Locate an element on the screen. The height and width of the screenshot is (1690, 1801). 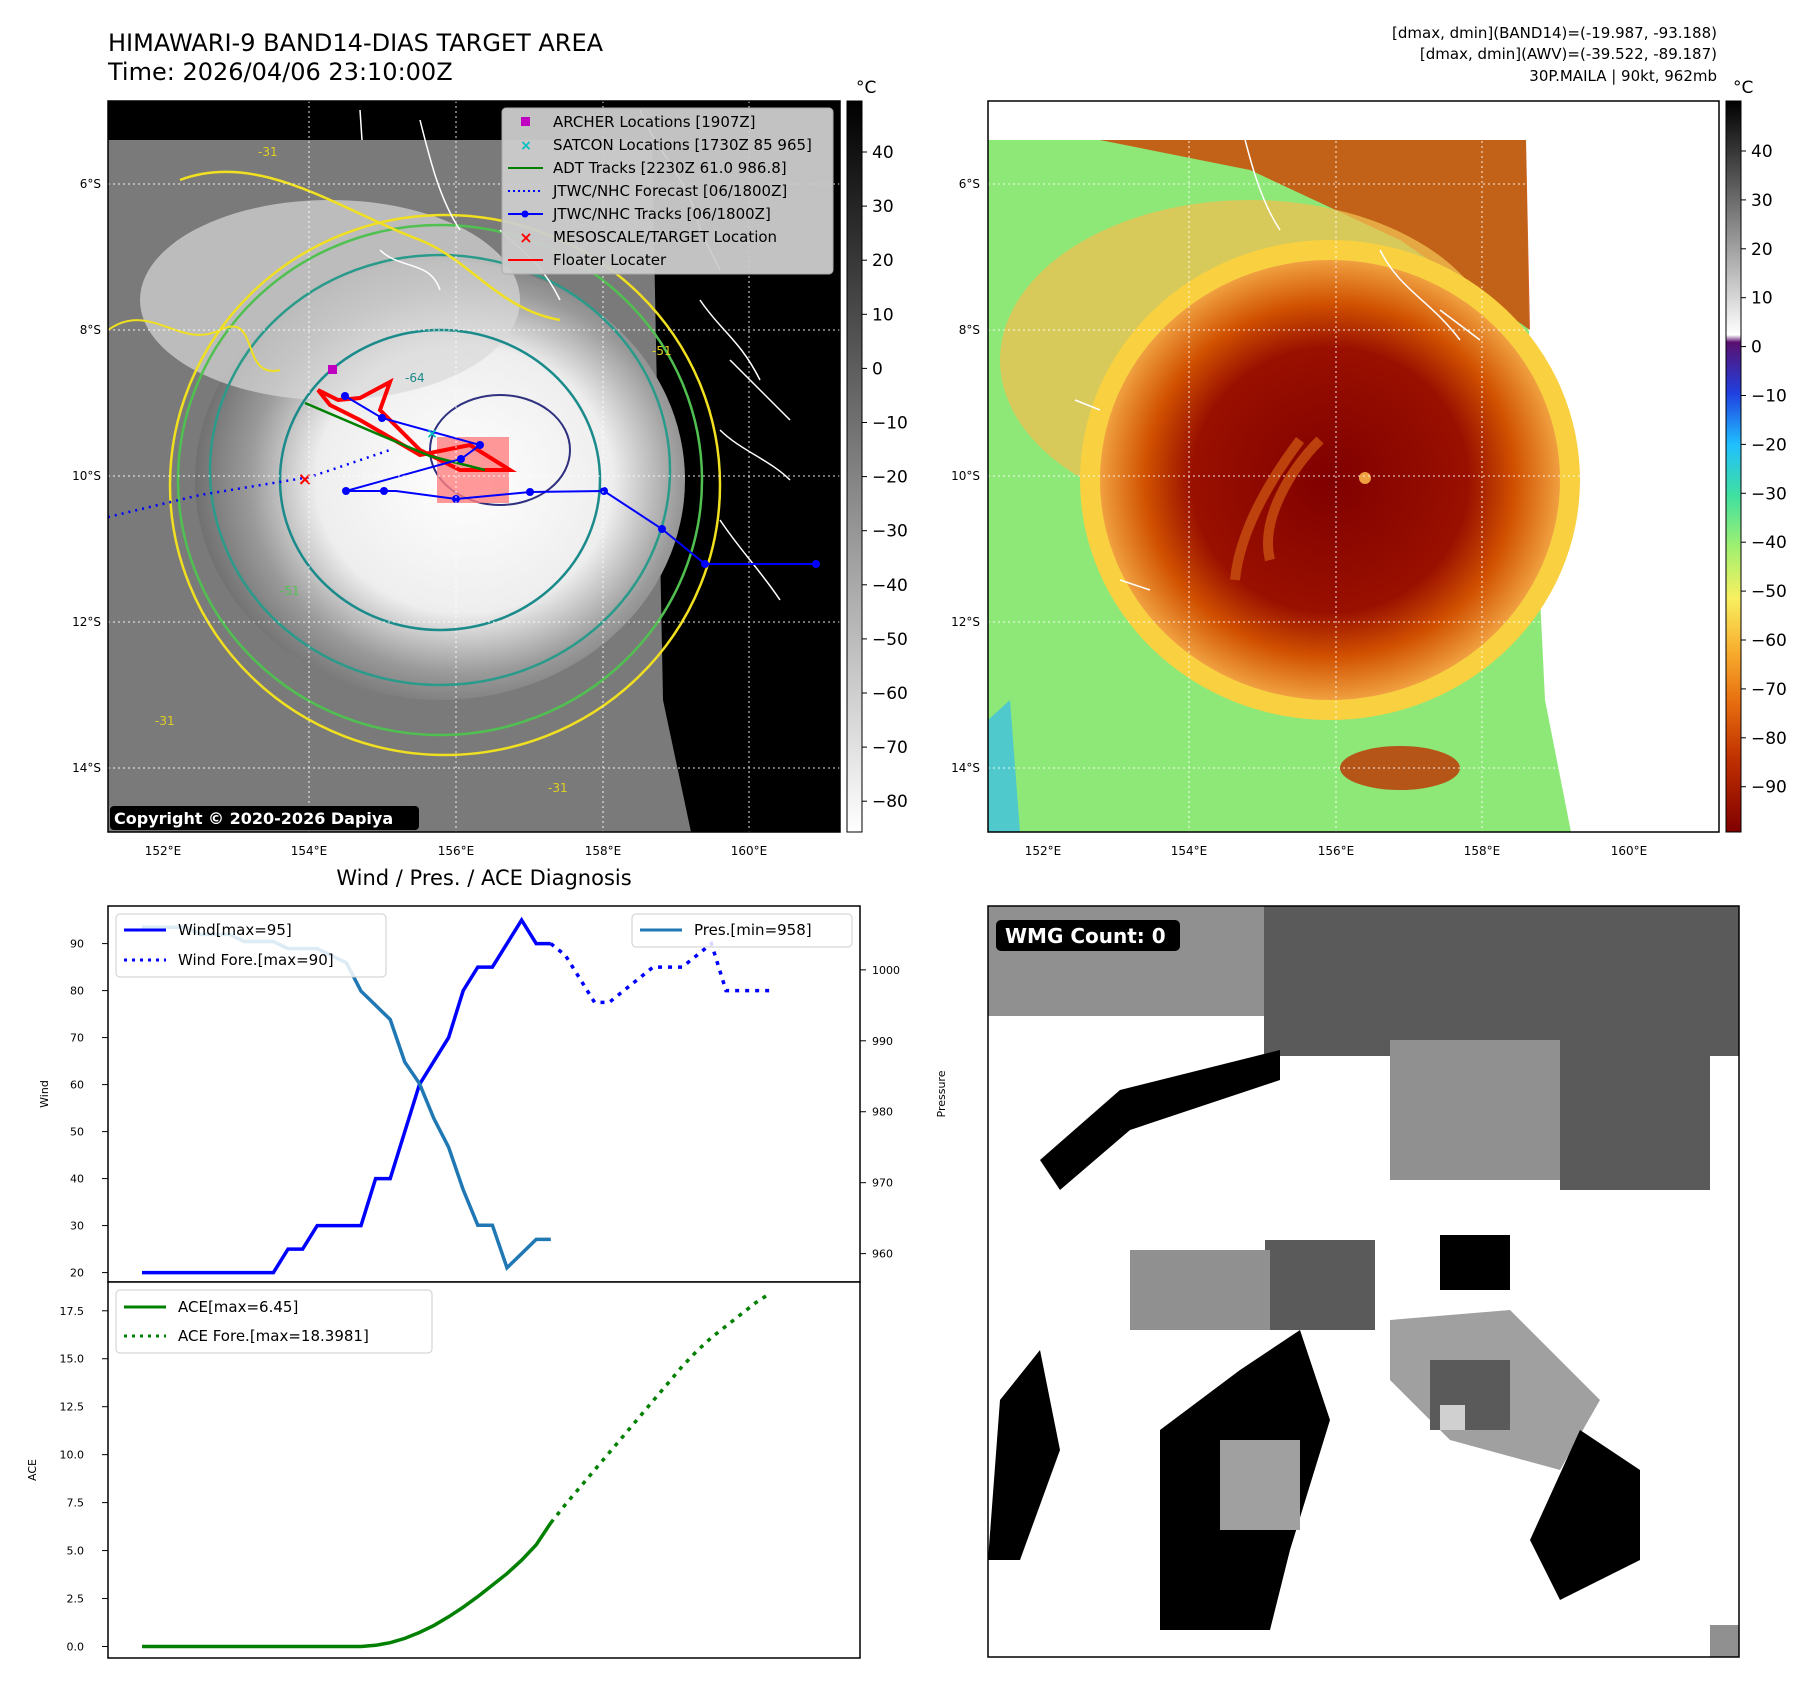
axis-tick-label: 970 is located at coordinates (882, 1183).